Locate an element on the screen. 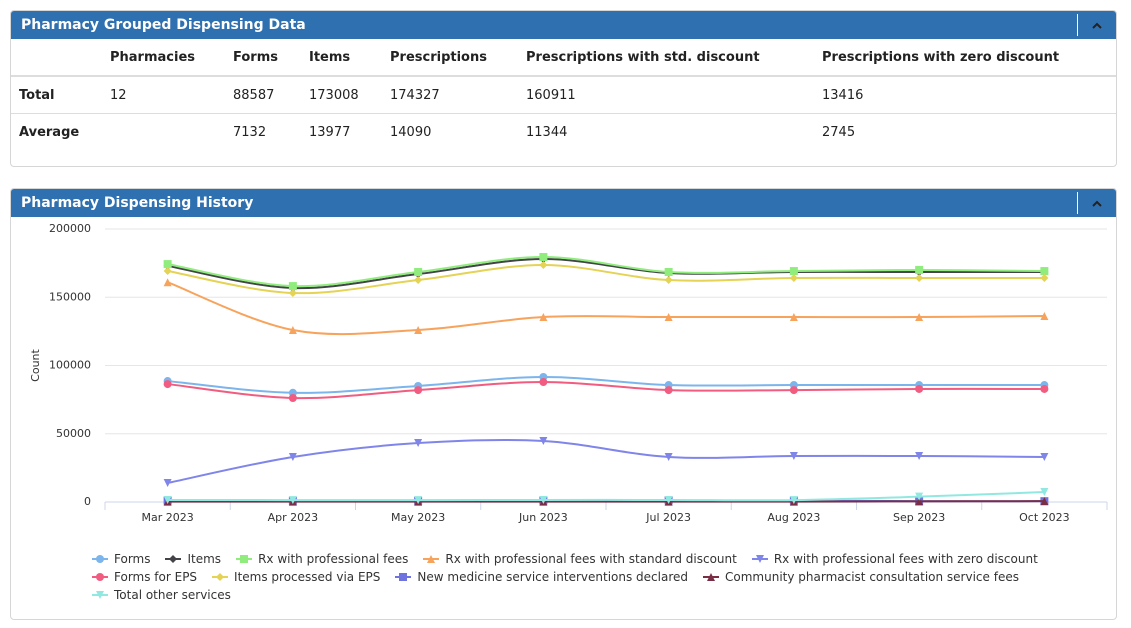 This screenshot has height=628, width=1131. column-header: Forms is located at coordinates (271, 58).